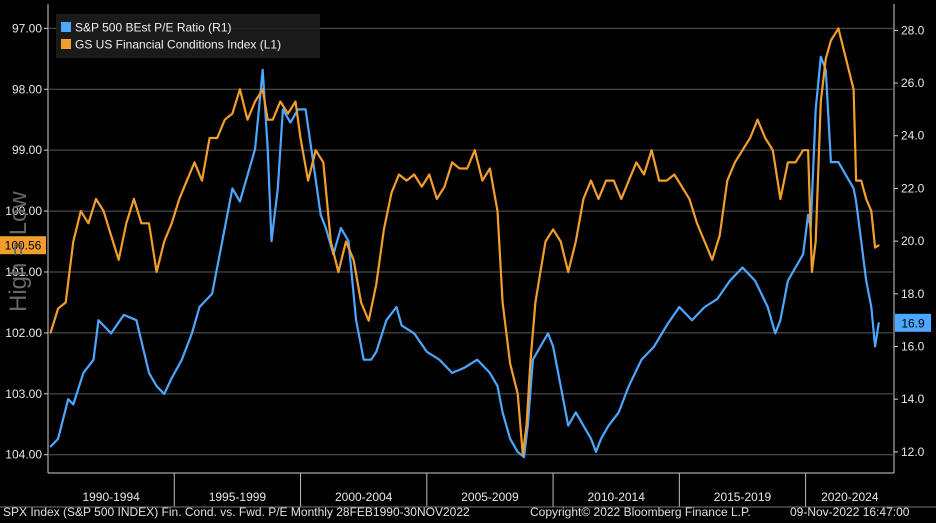  What do you see at coordinates (23, 245) in the screenshot?
I see `left-last-value-badge` at bounding box center [23, 245].